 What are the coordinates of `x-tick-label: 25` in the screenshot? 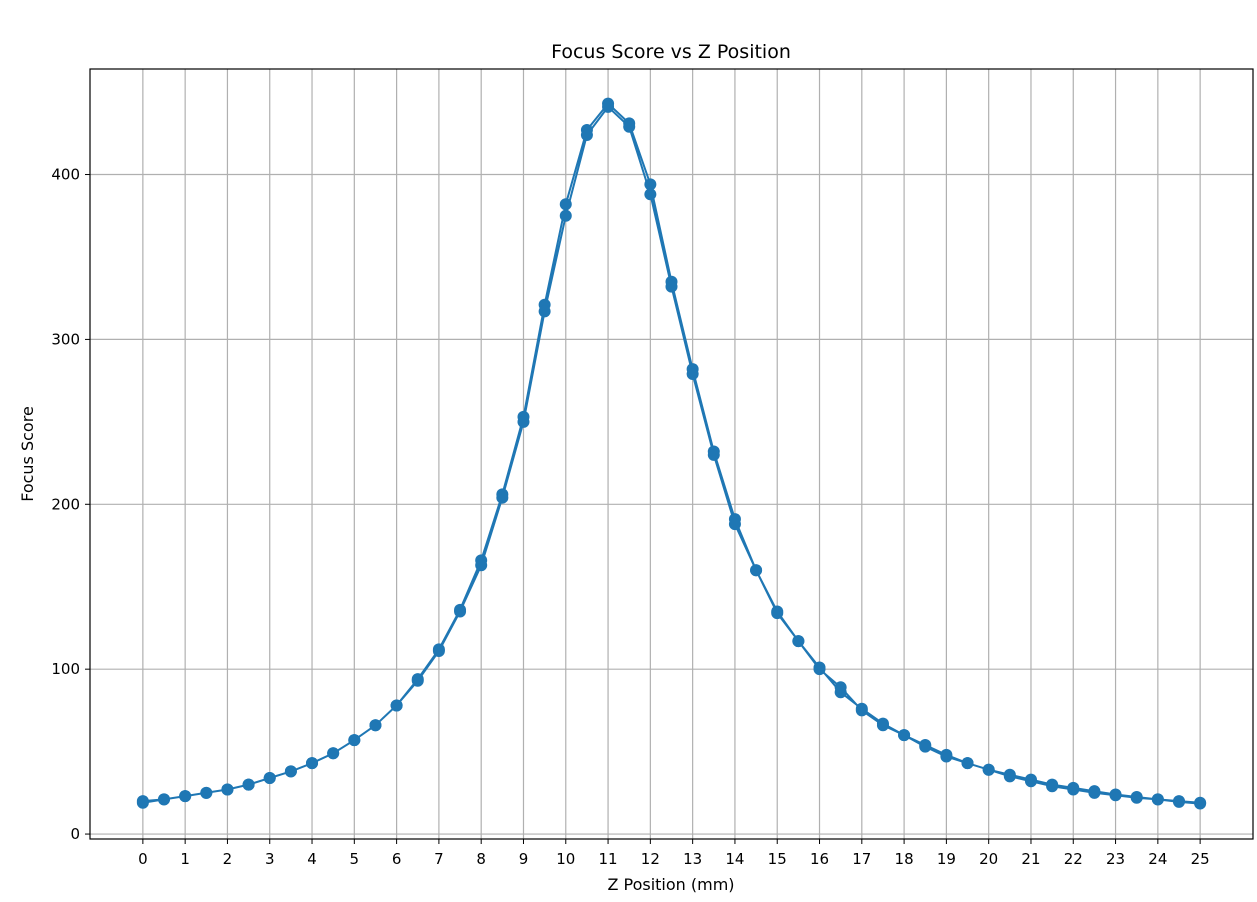 It's located at (1200, 859).